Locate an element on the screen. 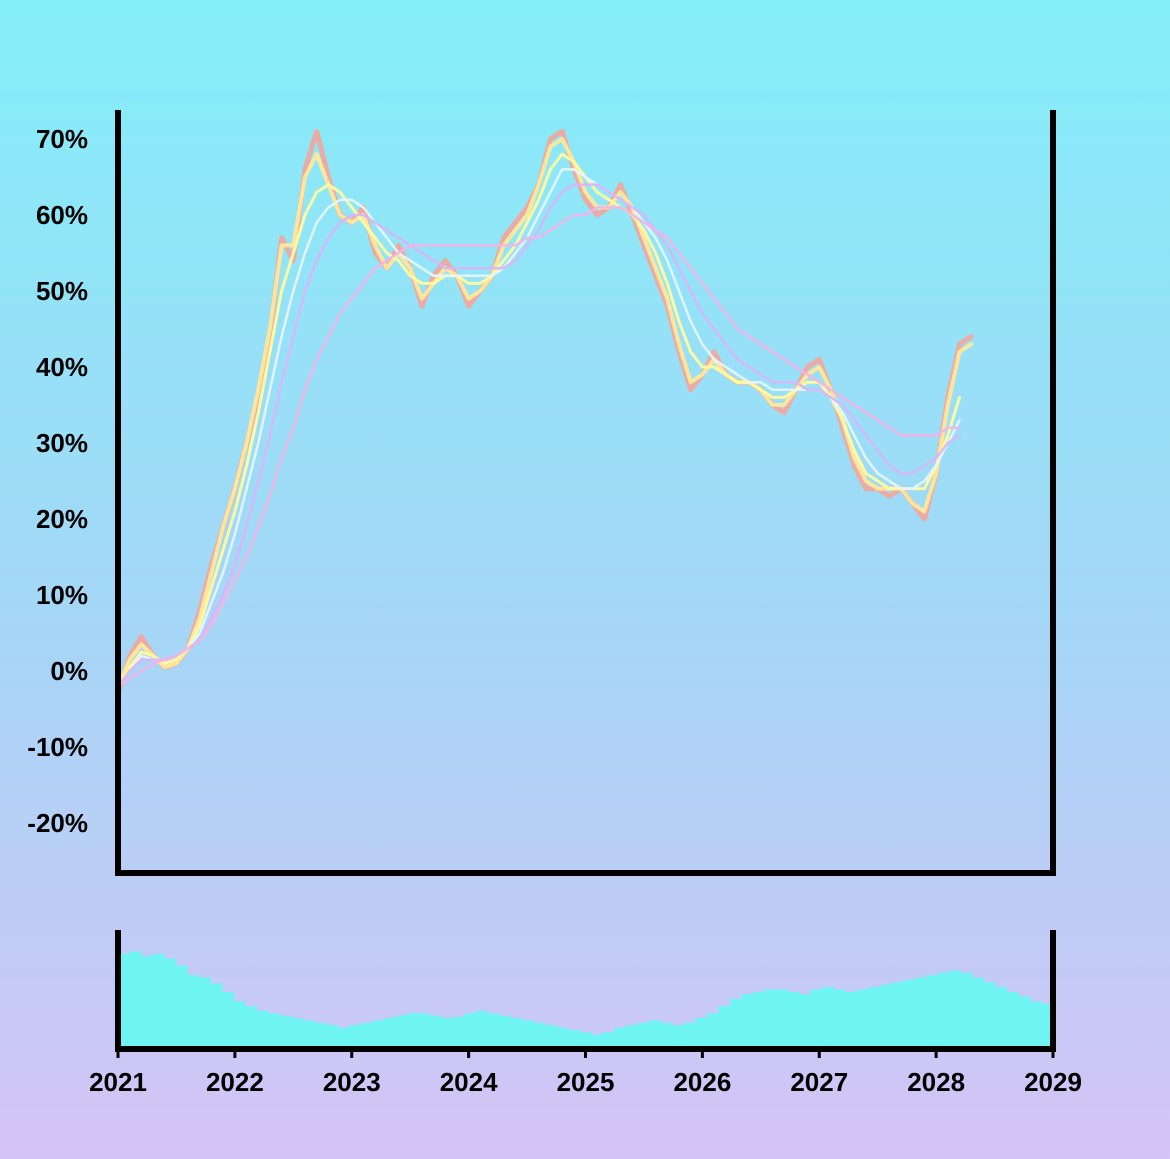 The image size is (1170, 1159). y-tick-label: 70% is located at coordinates (62, 139).